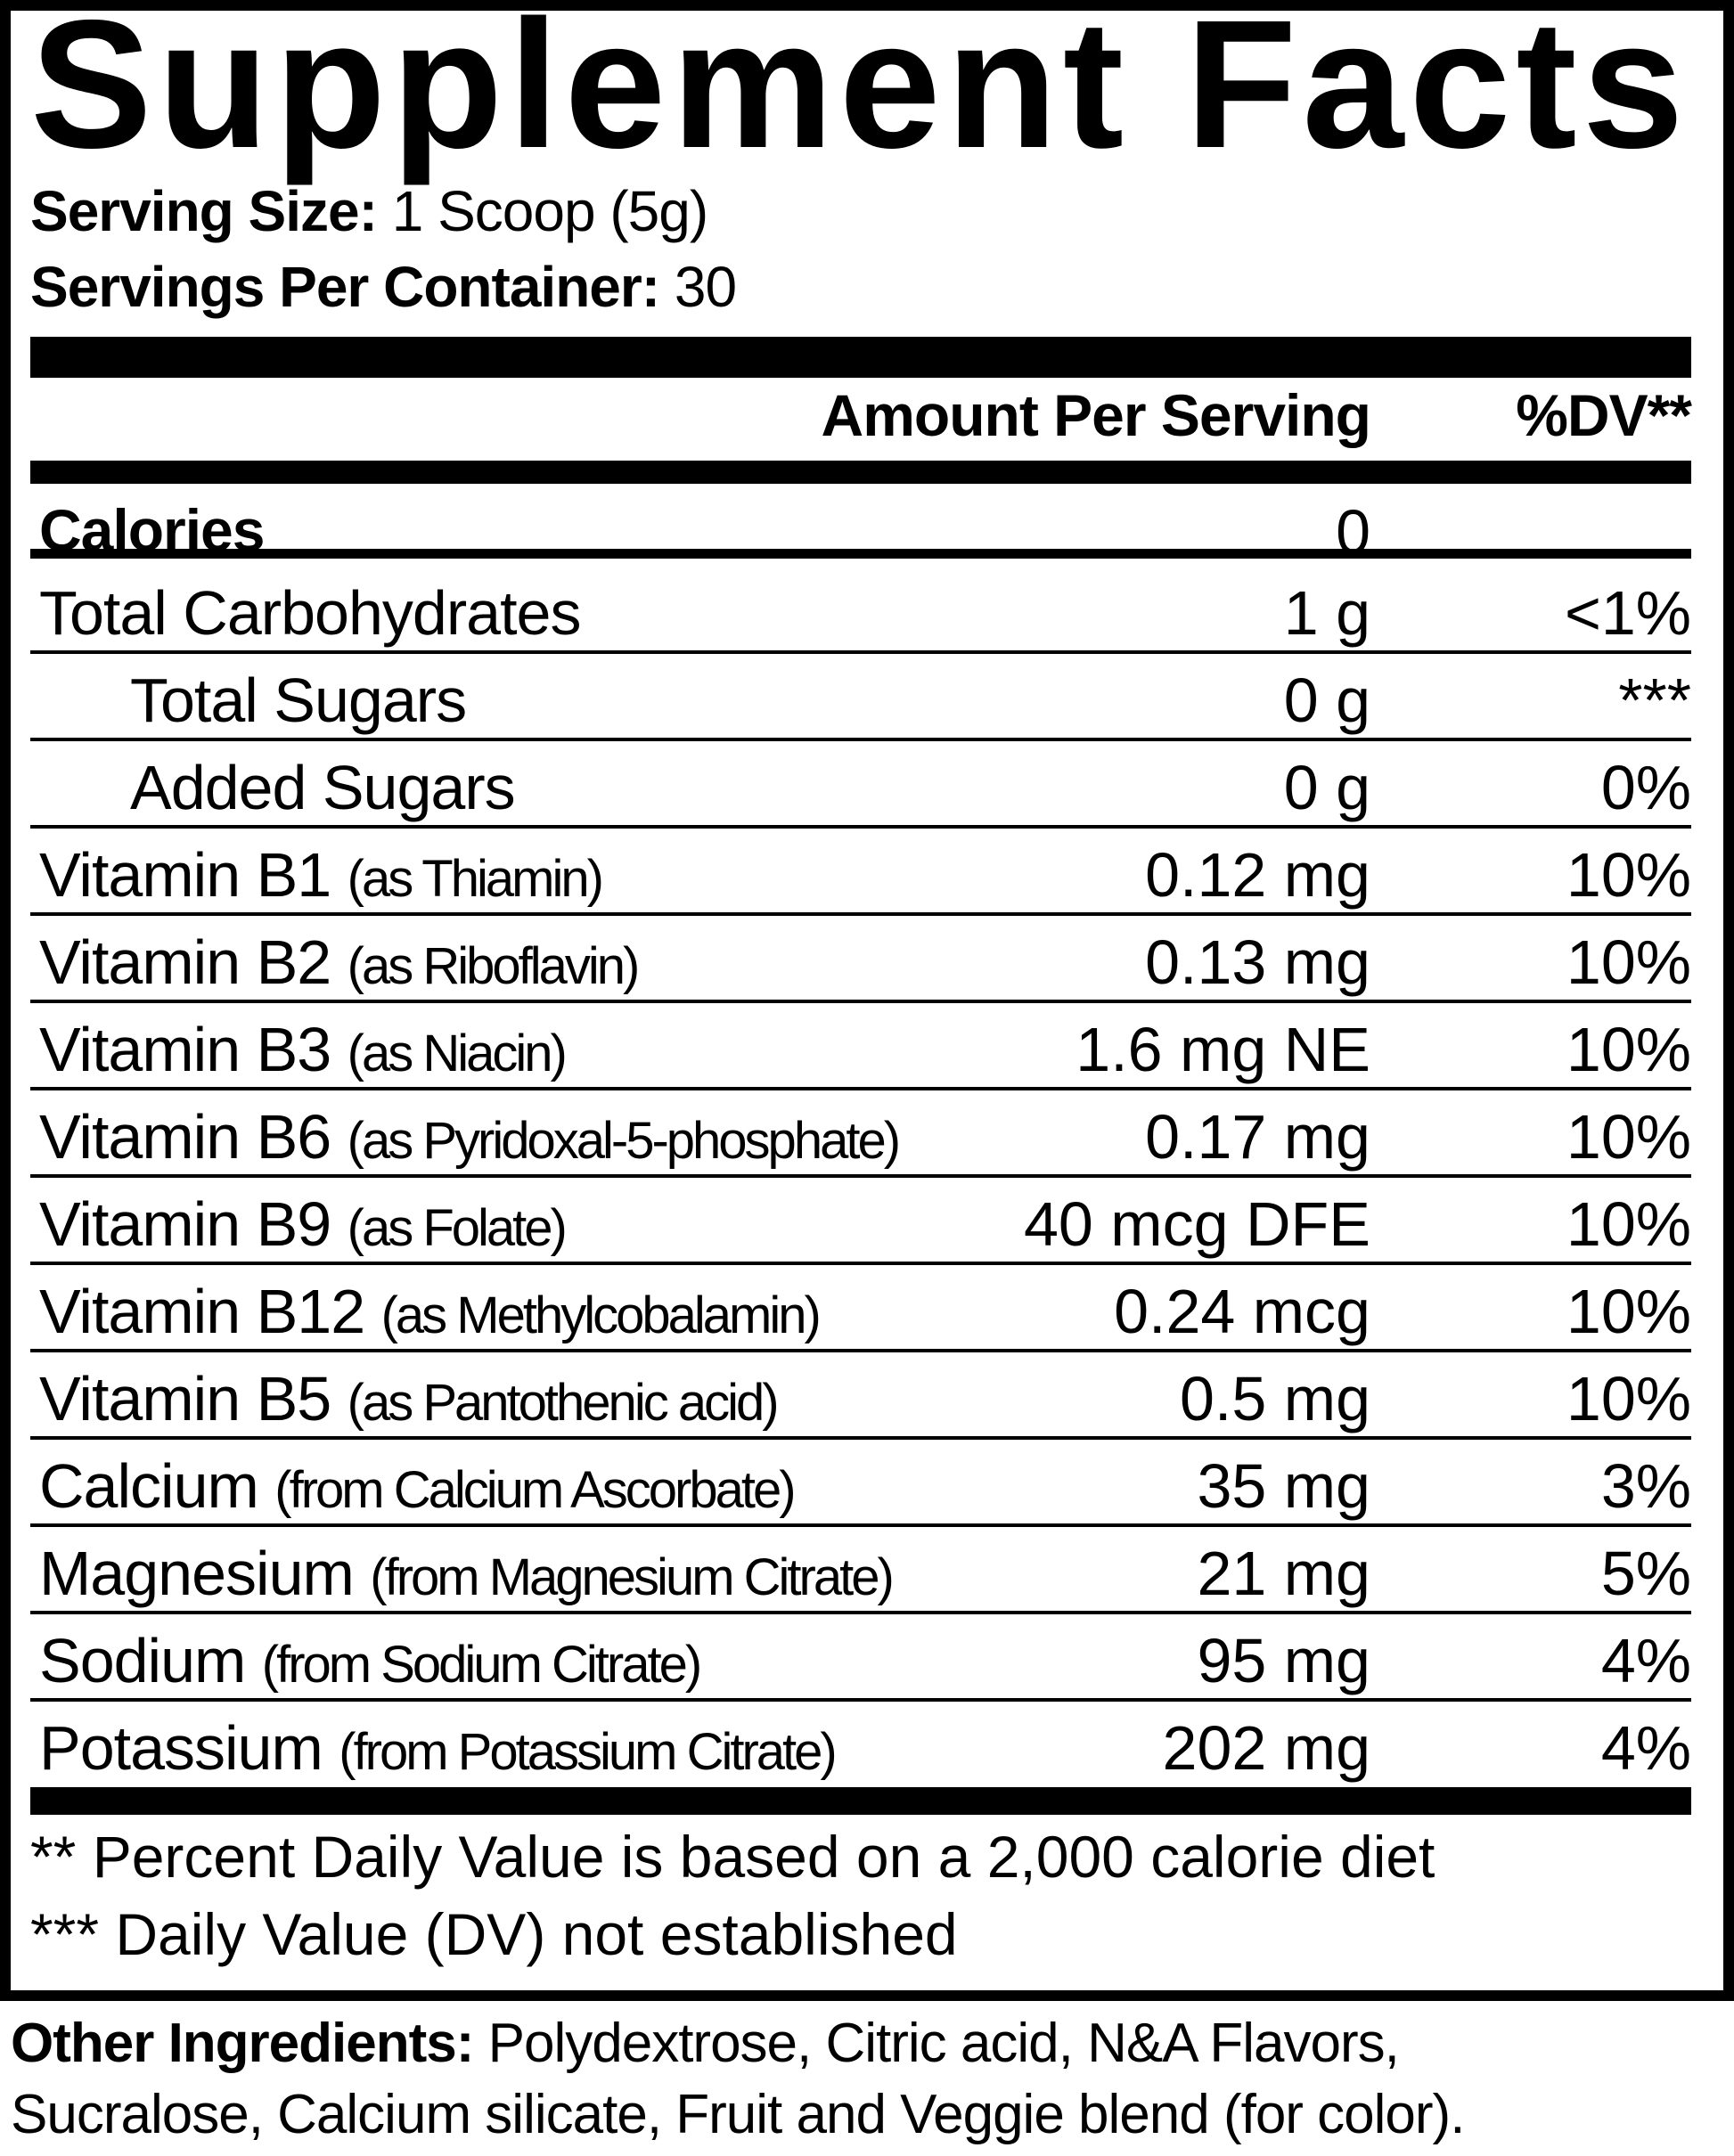 This screenshot has height=2156, width=1734. I want to click on nutrient-dv: 3%, so click(1645, 1486).